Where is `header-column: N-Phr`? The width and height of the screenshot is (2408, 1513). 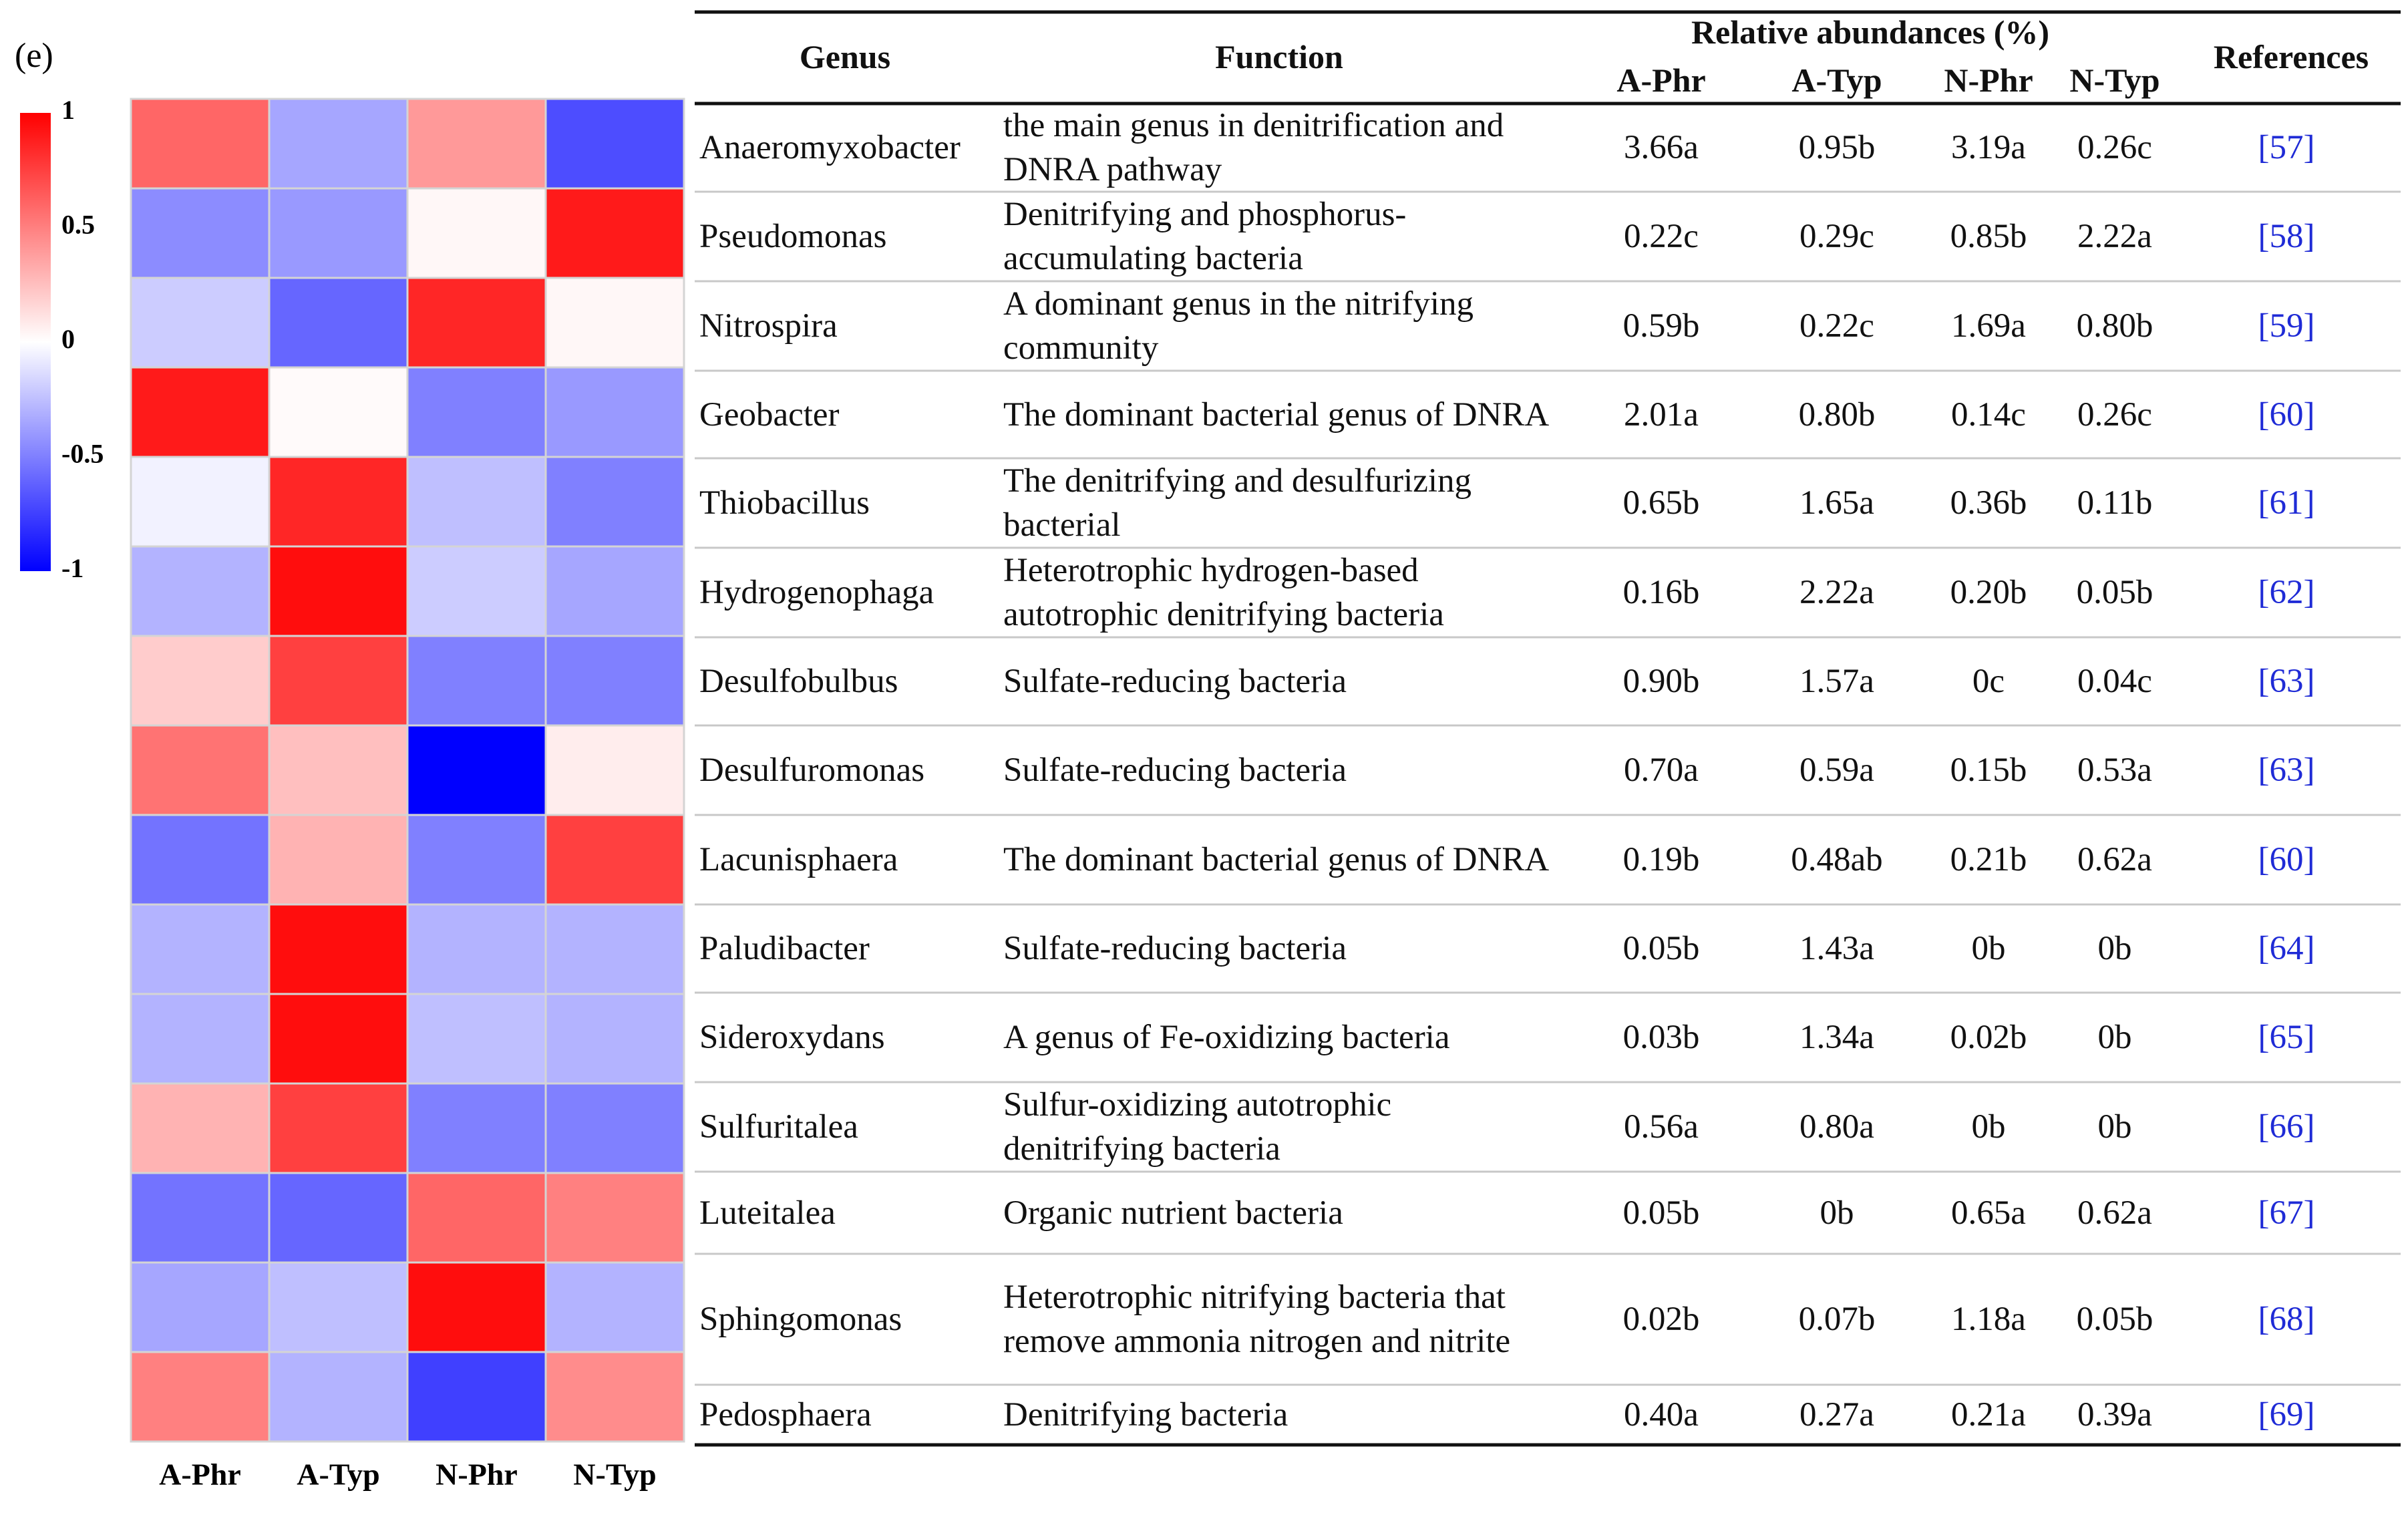
header-column: N-Phr is located at coordinates (1988, 80).